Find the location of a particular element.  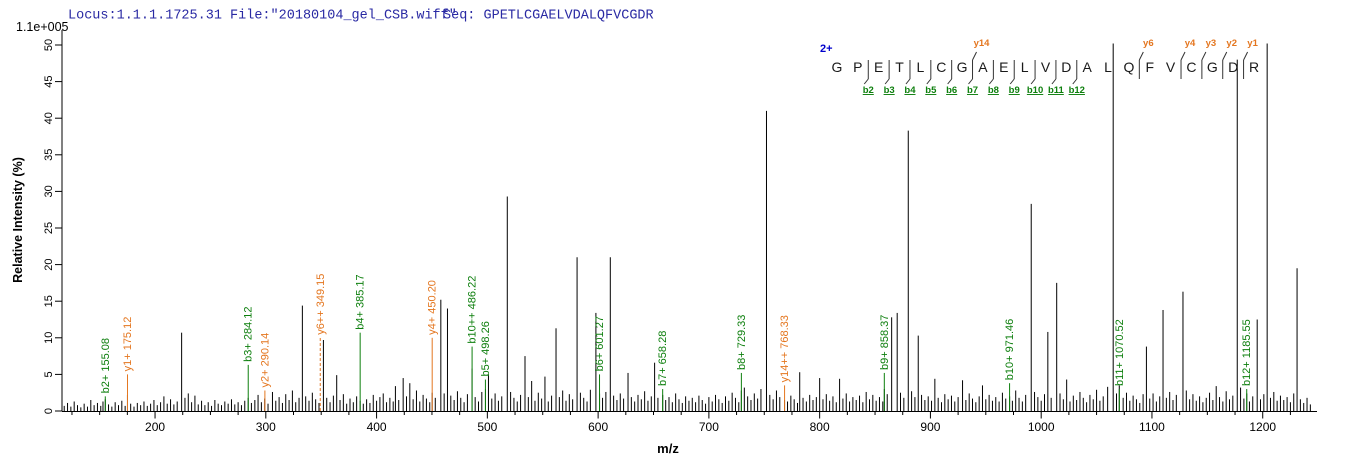

b-ion-label: b8+ 729.33 is located at coordinates (742, 342).